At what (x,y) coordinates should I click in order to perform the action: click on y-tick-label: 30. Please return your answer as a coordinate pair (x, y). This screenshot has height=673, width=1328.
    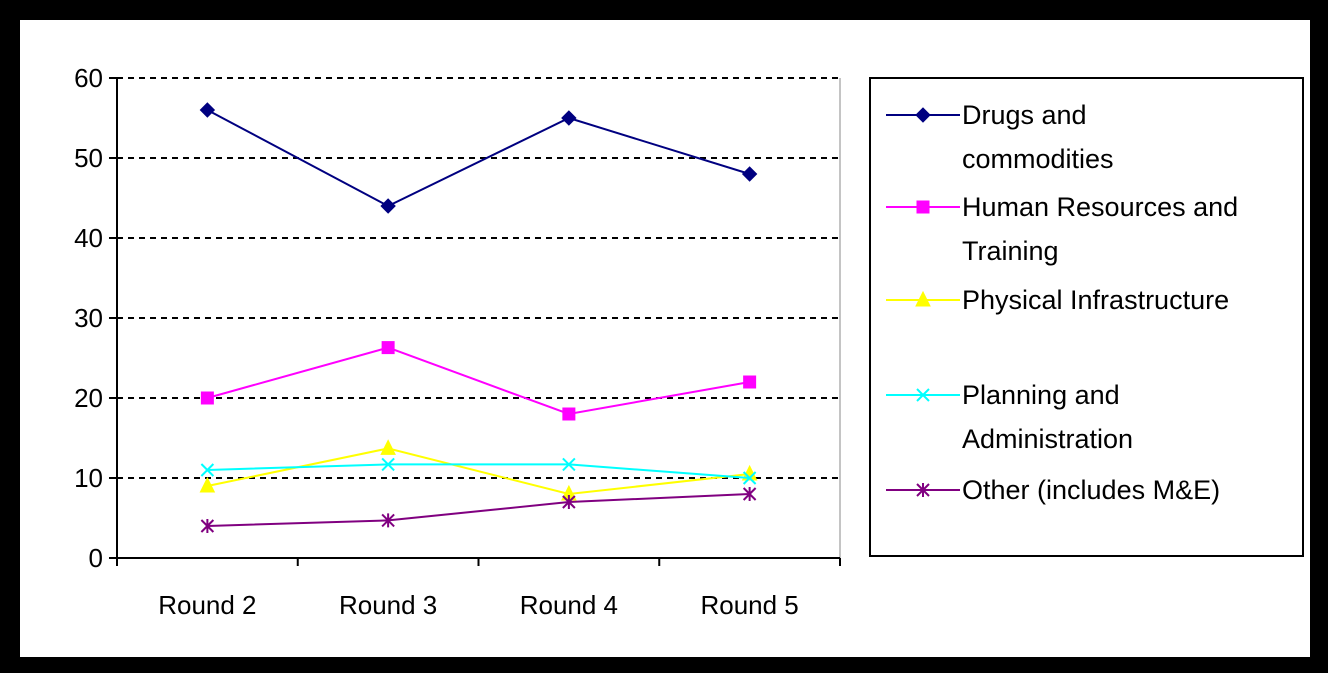
    Looking at the image, I should click on (88, 318).